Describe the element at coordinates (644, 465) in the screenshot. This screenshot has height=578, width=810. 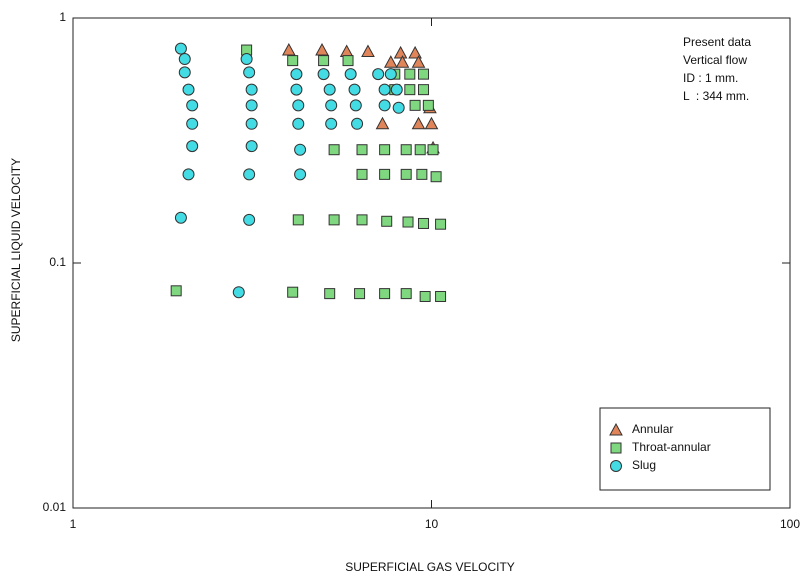
I see `legend-label: Slug` at that location.